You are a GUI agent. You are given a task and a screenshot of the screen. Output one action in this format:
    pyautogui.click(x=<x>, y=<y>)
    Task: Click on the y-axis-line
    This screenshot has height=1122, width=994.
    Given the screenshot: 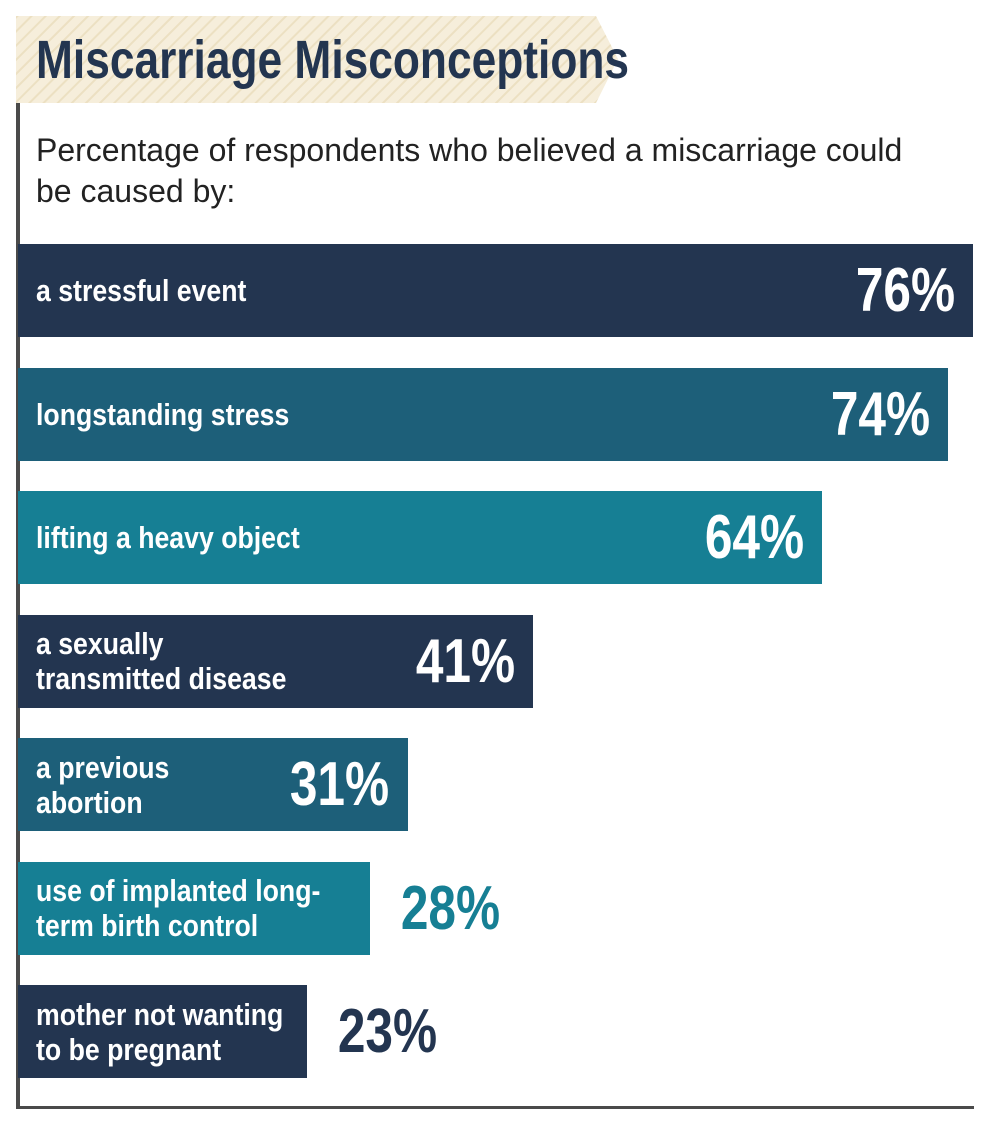 What is the action you would take?
    pyautogui.click(x=18, y=606)
    